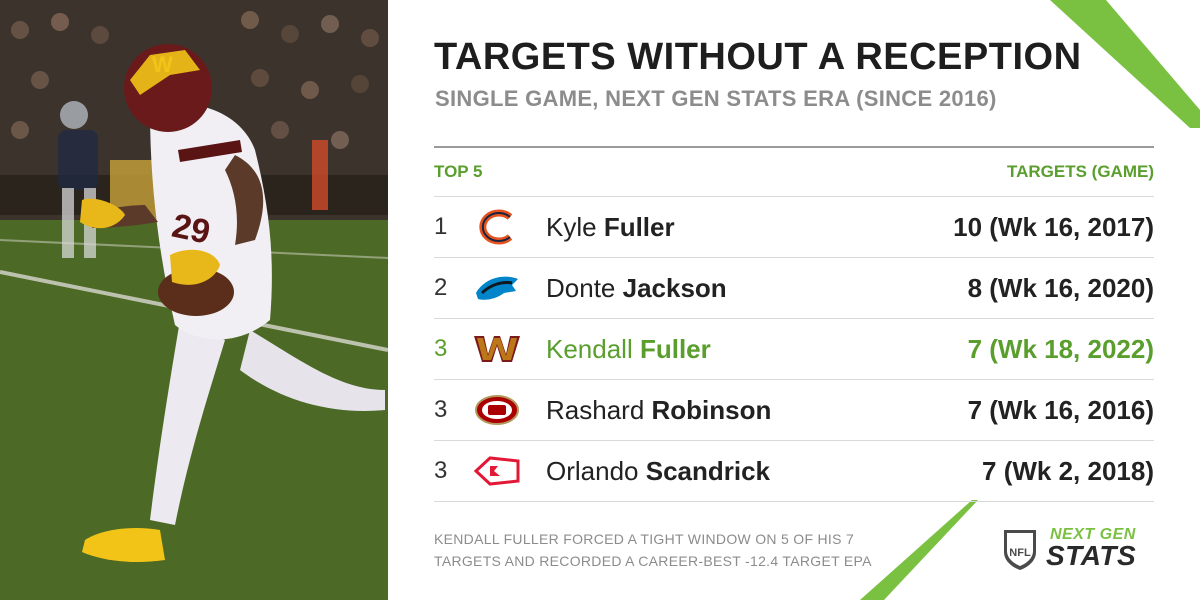 The image size is (1200, 600). Describe the element at coordinates (1093, 534) in the screenshot. I see `brand-next-gen: NEXT GEN` at that location.